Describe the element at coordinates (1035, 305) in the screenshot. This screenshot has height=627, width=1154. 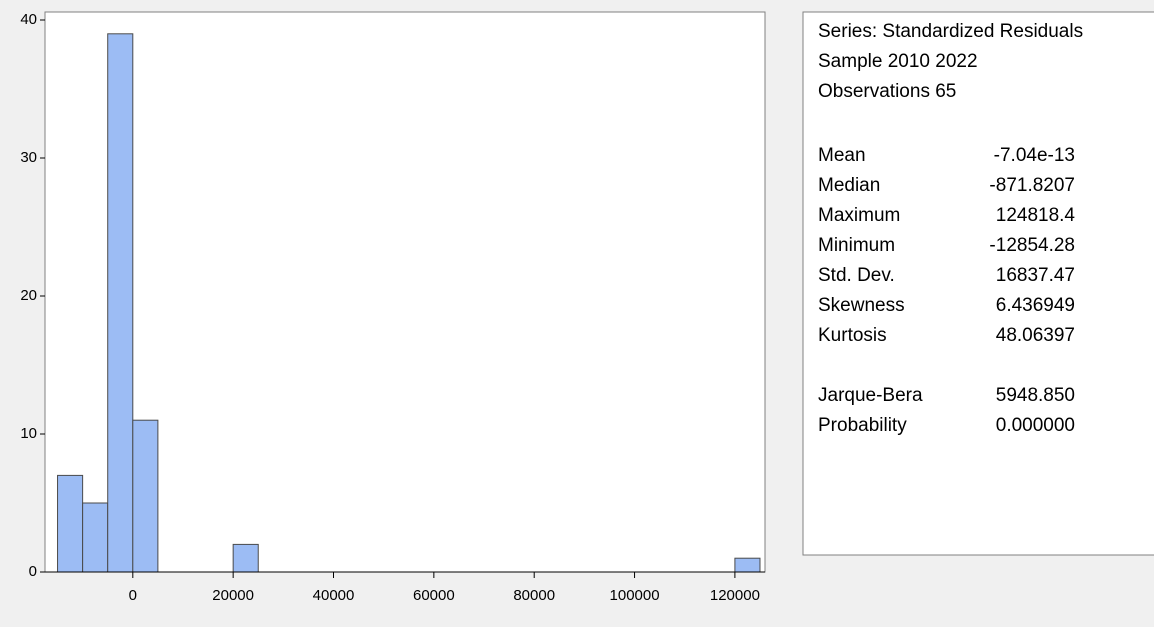
I see `stat-value: 6.436949` at that location.